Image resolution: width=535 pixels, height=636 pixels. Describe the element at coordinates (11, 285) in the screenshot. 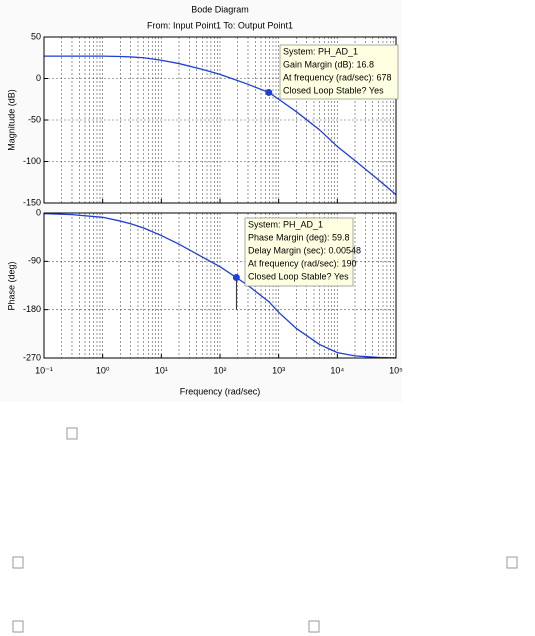

I see `y-axis-label: Phase (deg)` at that location.